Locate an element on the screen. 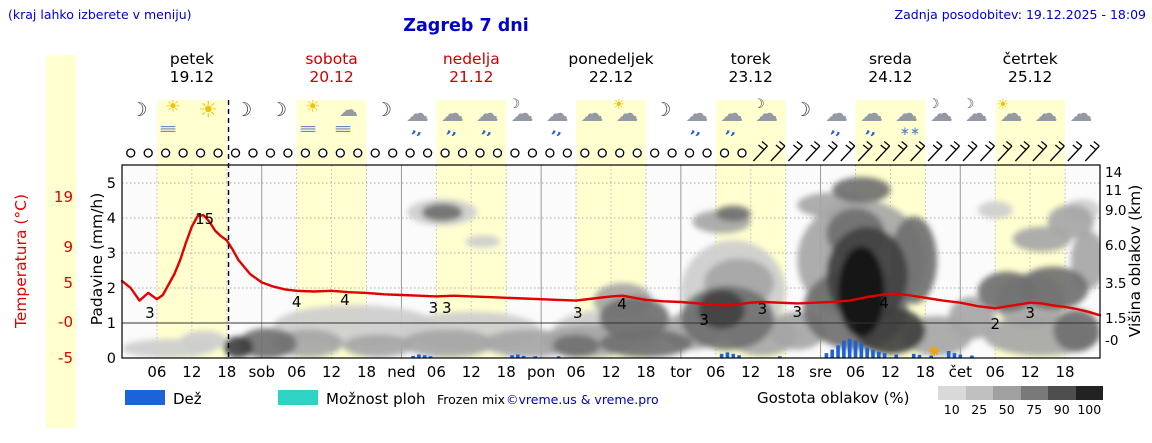  precip-tick-label: 3 is located at coordinates (111, 254).